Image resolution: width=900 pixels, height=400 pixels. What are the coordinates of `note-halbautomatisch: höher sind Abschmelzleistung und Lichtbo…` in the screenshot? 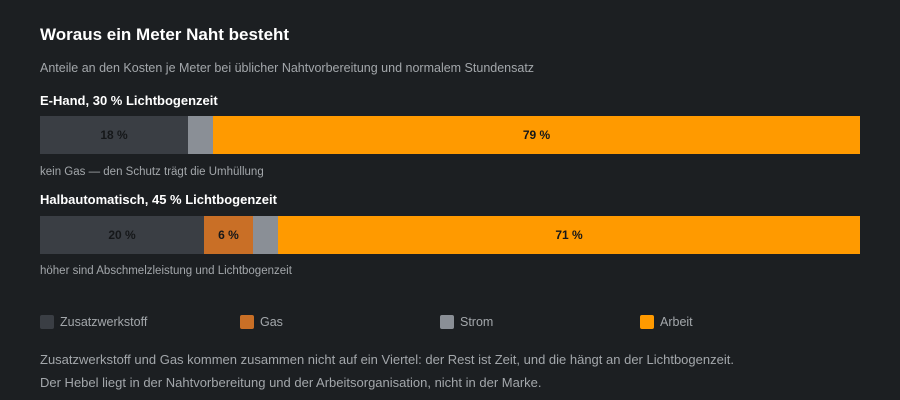 It's located at (166, 271).